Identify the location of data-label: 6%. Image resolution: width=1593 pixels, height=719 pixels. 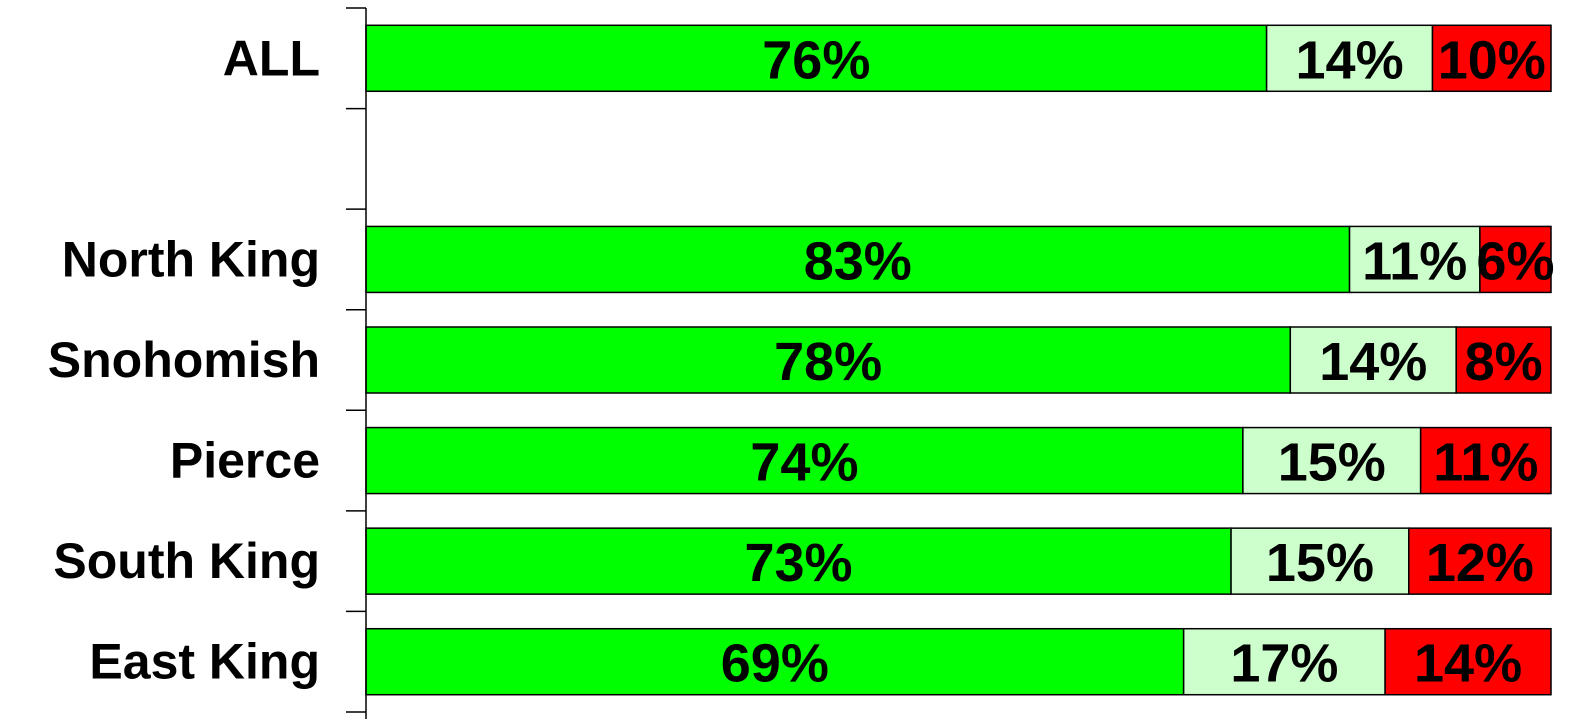
(1515, 261).